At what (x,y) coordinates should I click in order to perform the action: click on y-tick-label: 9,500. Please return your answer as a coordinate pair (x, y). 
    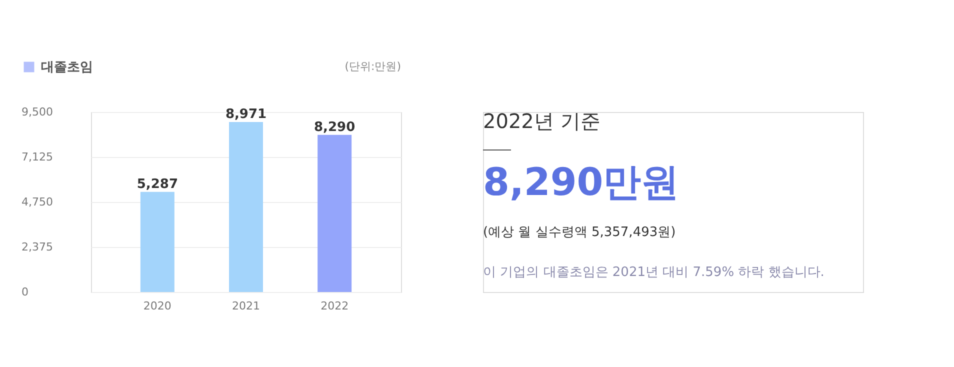
    Looking at the image, I should click on (37, 112).